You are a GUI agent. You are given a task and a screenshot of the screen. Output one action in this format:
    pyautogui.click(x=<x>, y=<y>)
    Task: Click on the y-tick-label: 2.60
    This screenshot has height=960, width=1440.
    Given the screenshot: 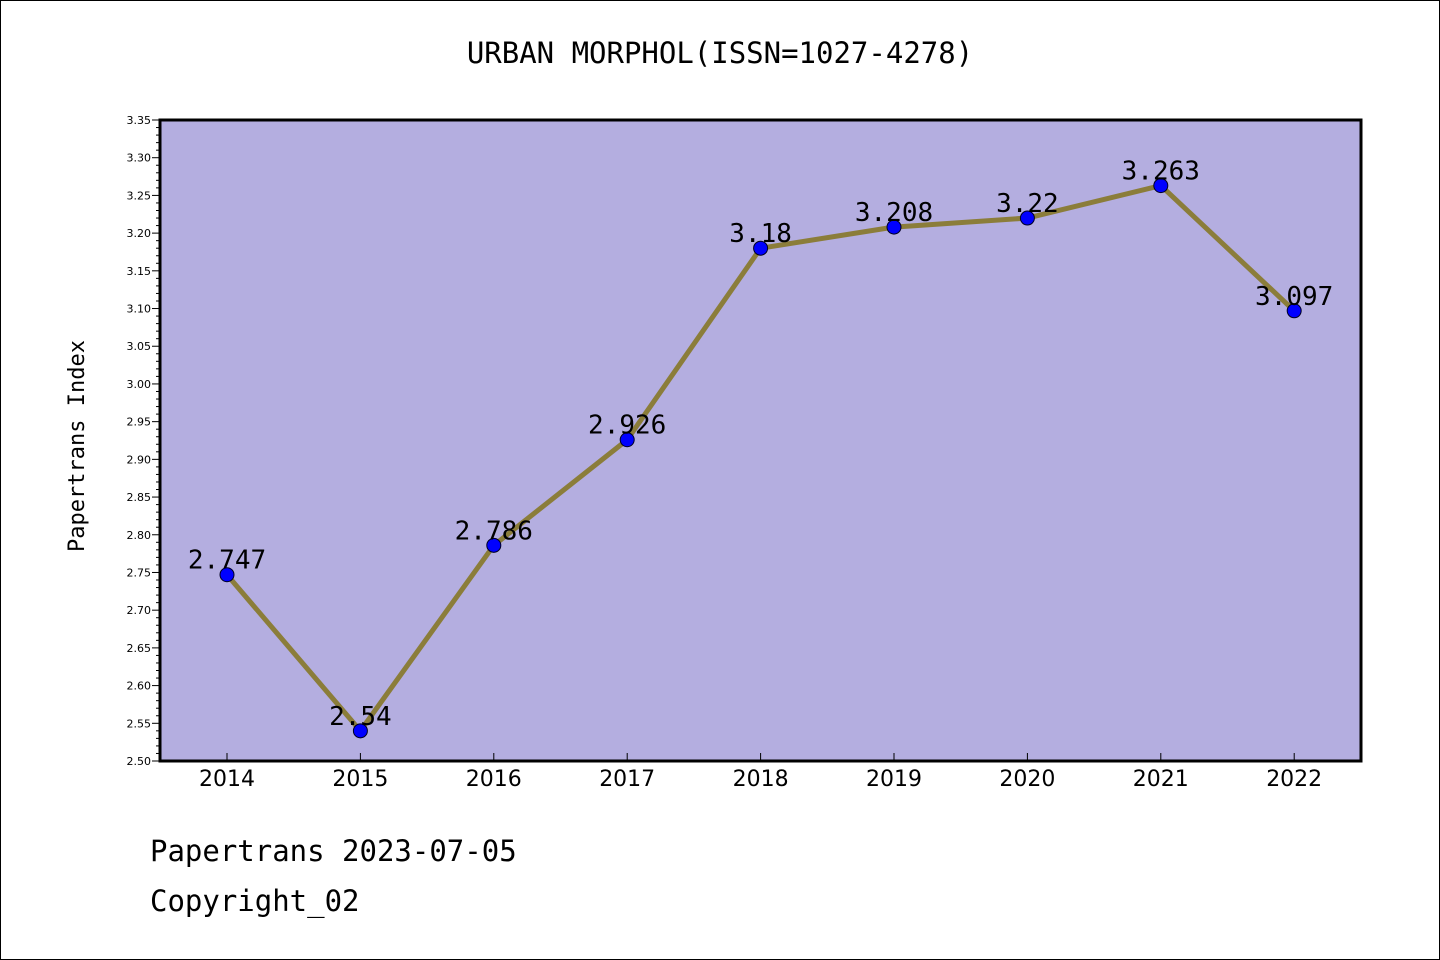 What is the action you would take?
    pyautogui.click(x=139, y=686)
    